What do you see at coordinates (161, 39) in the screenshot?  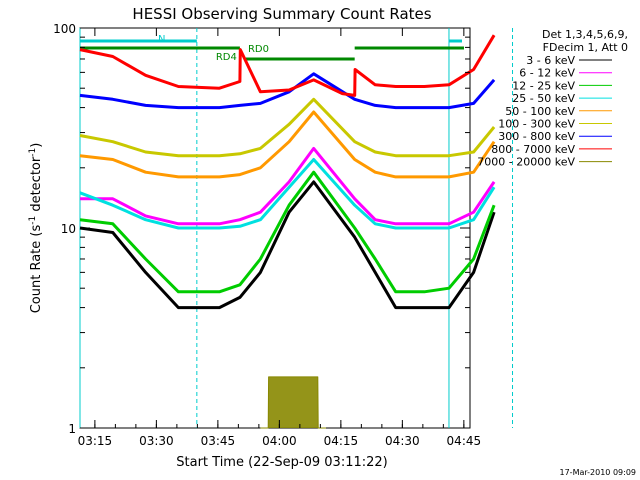 I see `night-label: N` at bounding box center [161, 39].